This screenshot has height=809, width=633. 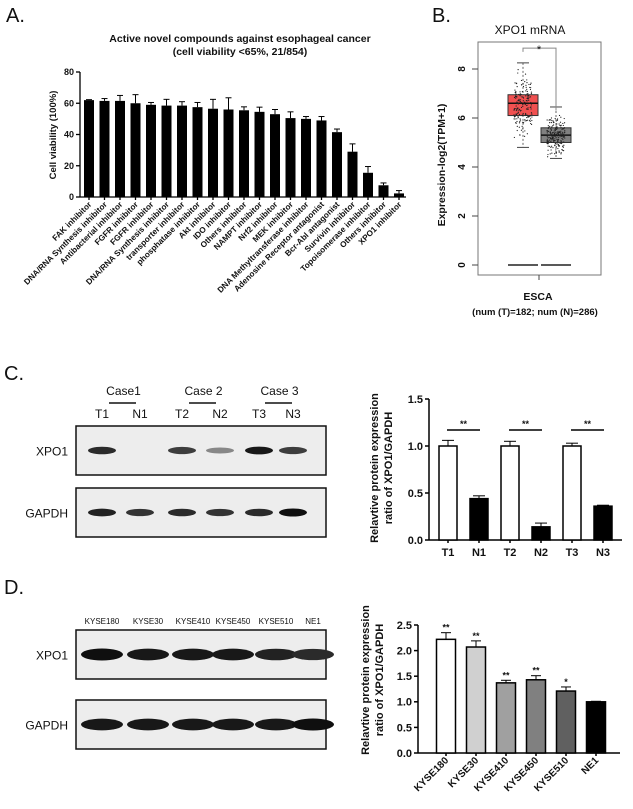 I want to click on y-tick-label: 0.0, so click(x=404, y=754).